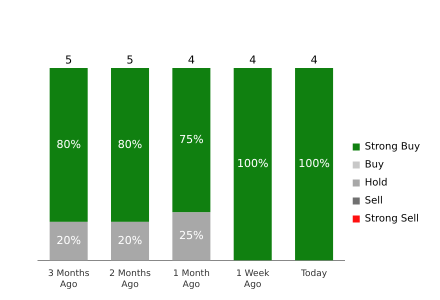 The width and height of the screenshot is (440, 300). Describe the element at coordinates (130, 279) in the screenshot. I see `x-tick-label: 2 Months Ago` at that location.